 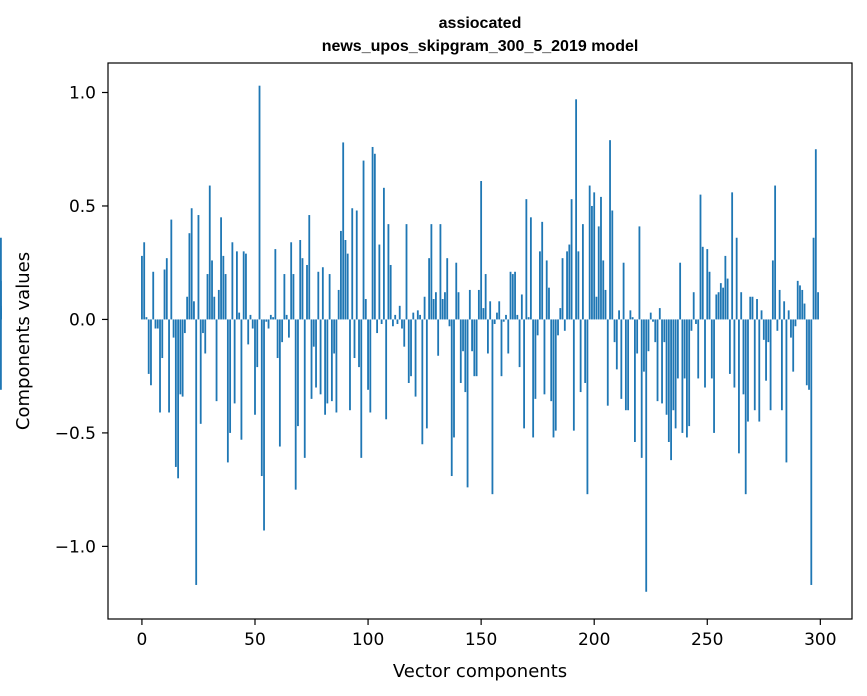 I want to click on y-axis: −1.0 −0.5 0.0 0.5 1.0, so click(x=81, y=320).